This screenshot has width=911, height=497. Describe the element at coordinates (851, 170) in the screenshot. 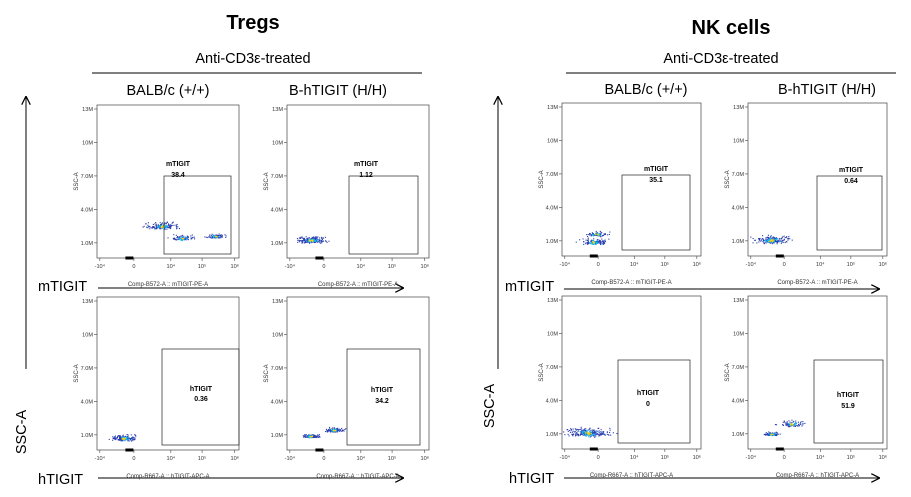

I see `gate-label: mTIGIT` at that location.